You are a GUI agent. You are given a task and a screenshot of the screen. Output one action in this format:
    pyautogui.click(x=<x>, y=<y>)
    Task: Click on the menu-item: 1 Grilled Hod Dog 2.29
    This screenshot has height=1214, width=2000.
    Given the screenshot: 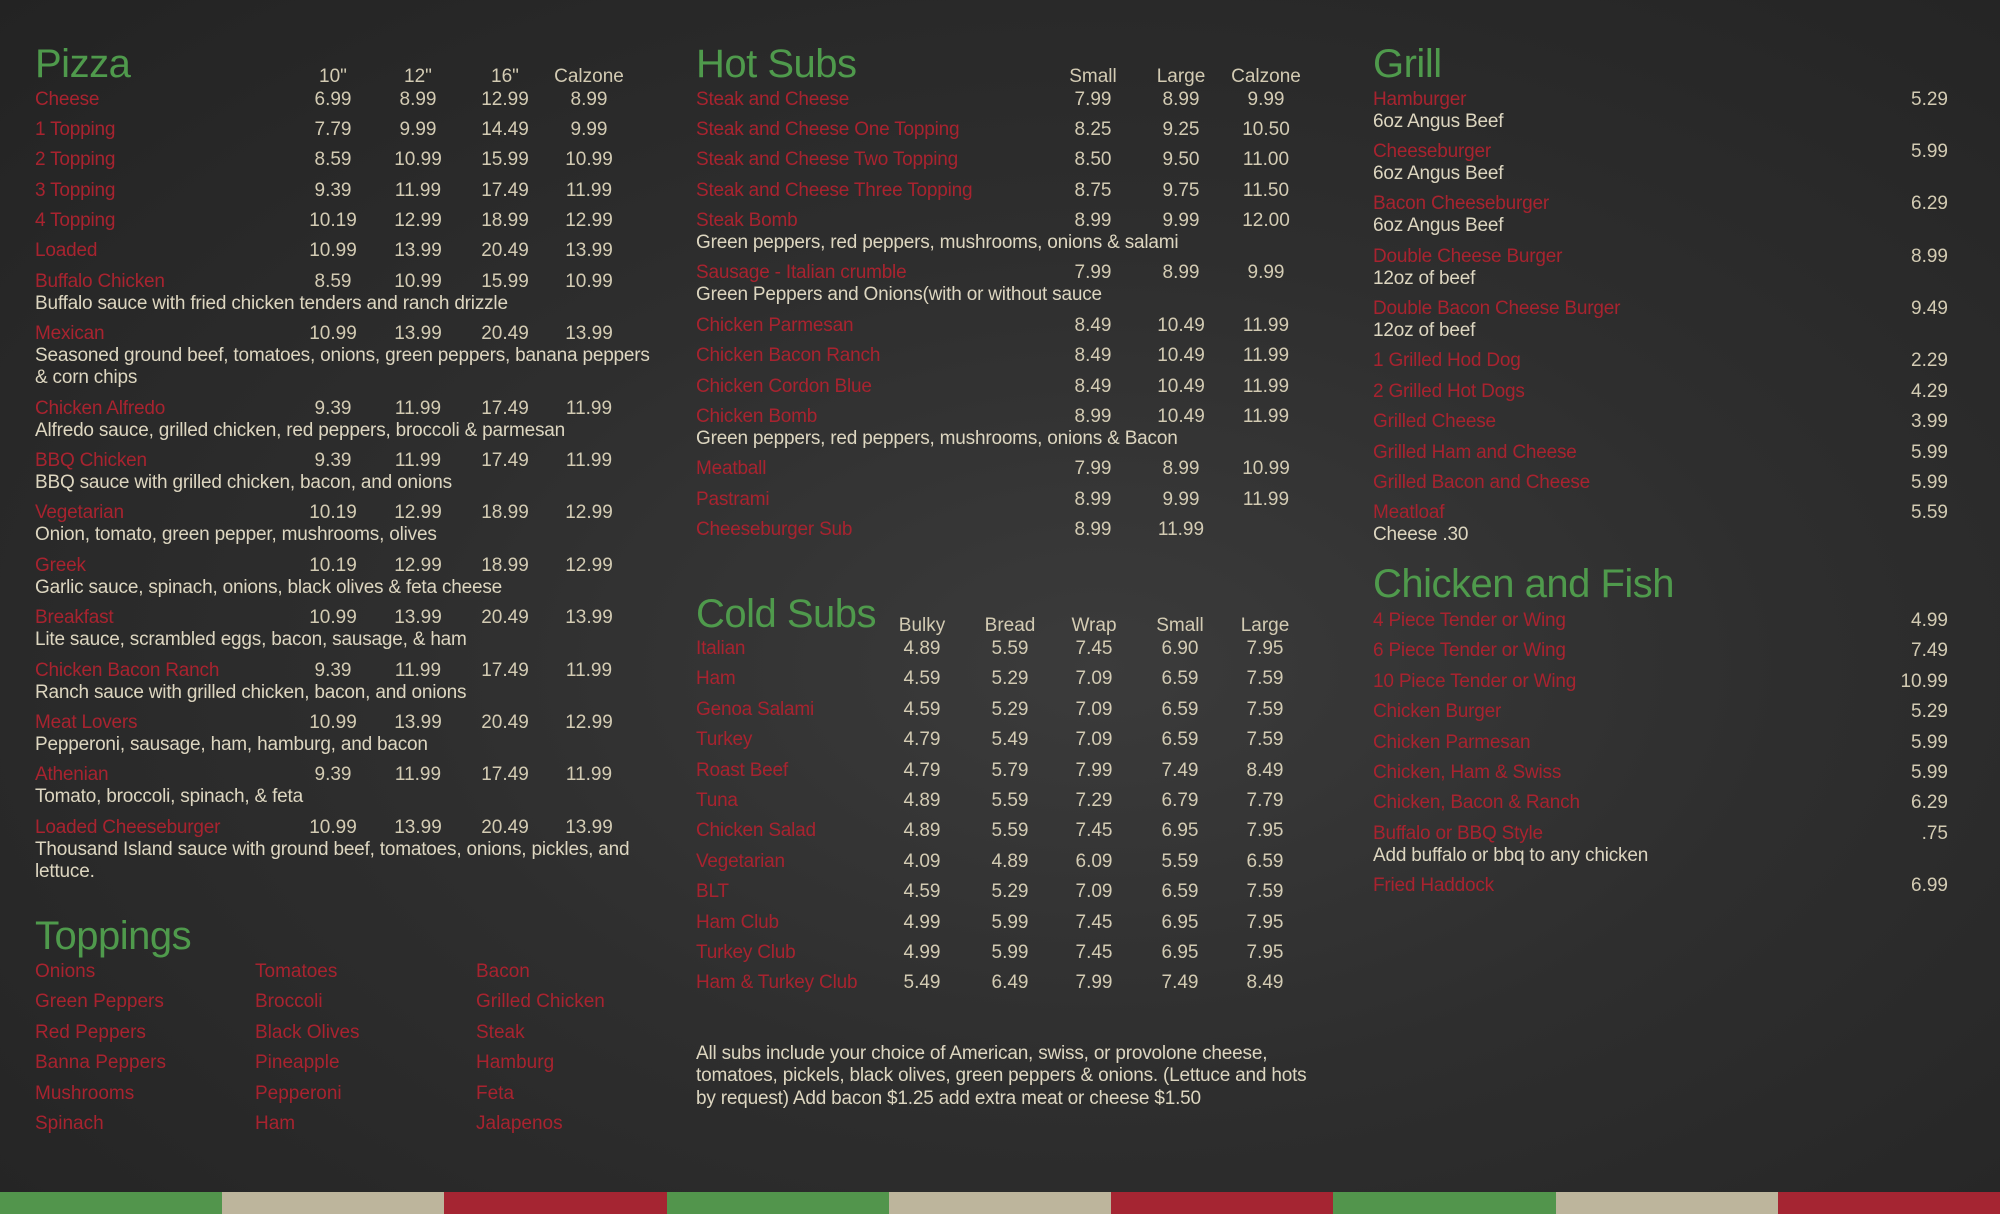 What is the action you would take?
    pyautogui.click(x=1660, y=361)
    